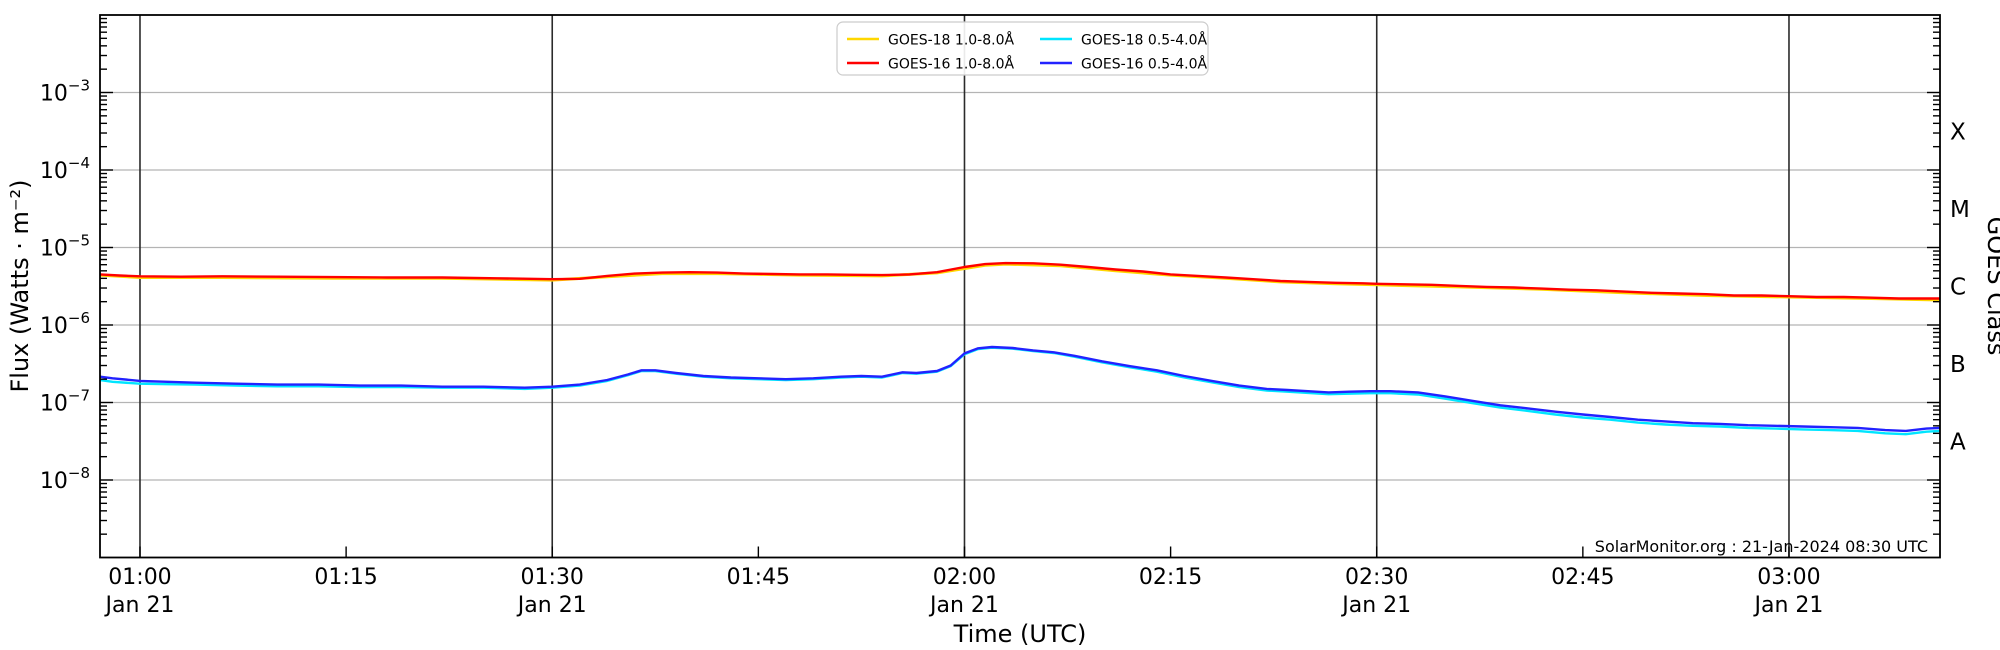 This screenshot has height=650, width=2000. I want to click on x-tick-label: 01:30, so click(552, 577).